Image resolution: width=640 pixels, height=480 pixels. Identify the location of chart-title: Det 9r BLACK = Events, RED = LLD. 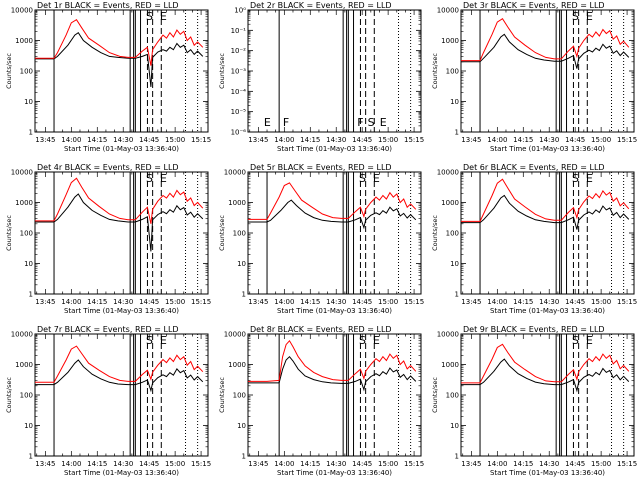
(534, 329).